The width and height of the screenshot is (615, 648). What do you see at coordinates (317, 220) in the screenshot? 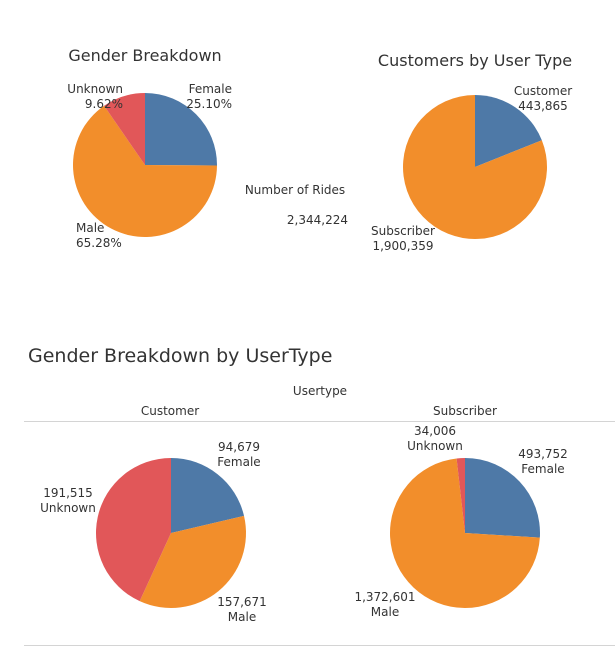
I see `rides-value: 2,344,224` at bounding box center [317, 220].